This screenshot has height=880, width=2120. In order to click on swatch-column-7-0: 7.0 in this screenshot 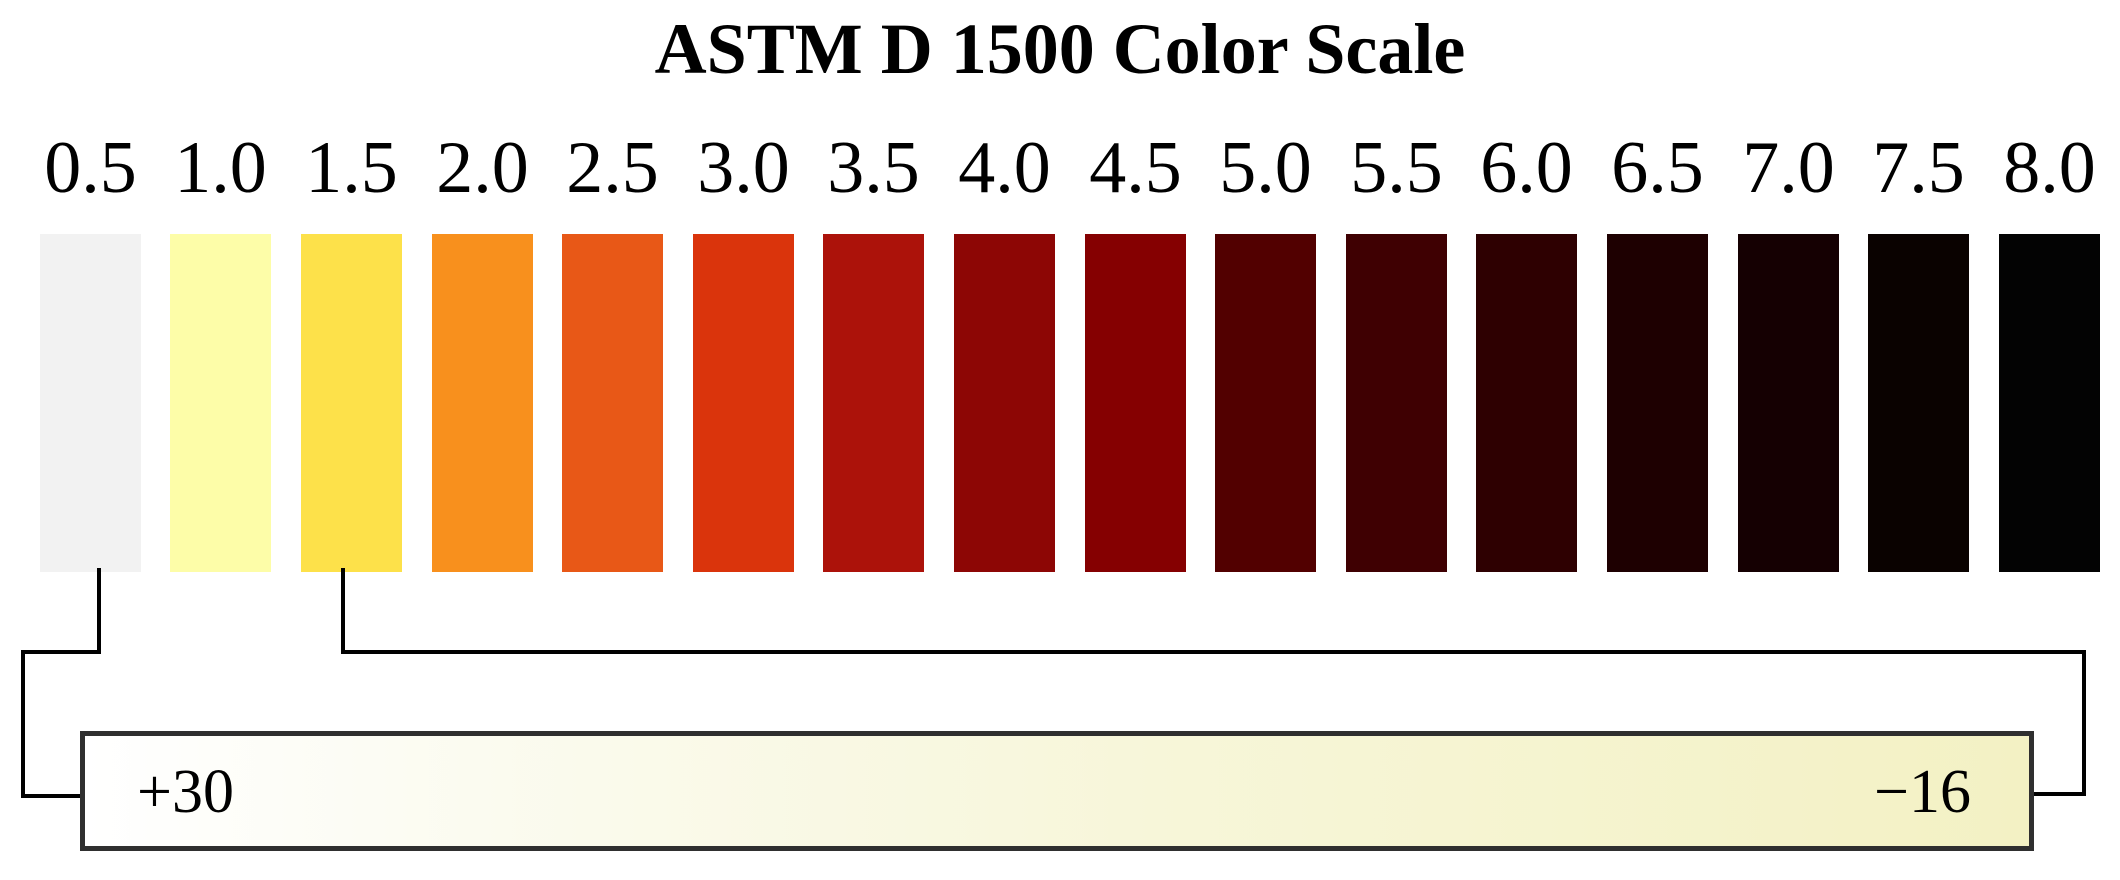, I will do `click(1788, 290)`.